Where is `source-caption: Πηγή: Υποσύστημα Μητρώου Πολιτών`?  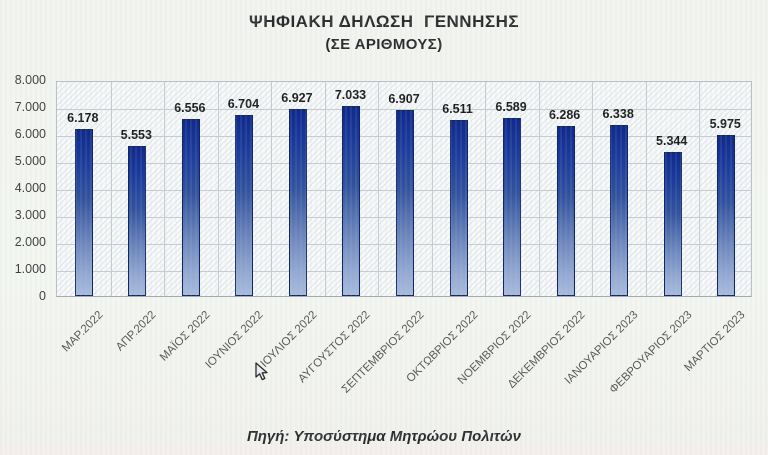
source-caption: Πηγή: Υποσύστημα Μητρώου Πολιτών is located at coordinates (384, 436).